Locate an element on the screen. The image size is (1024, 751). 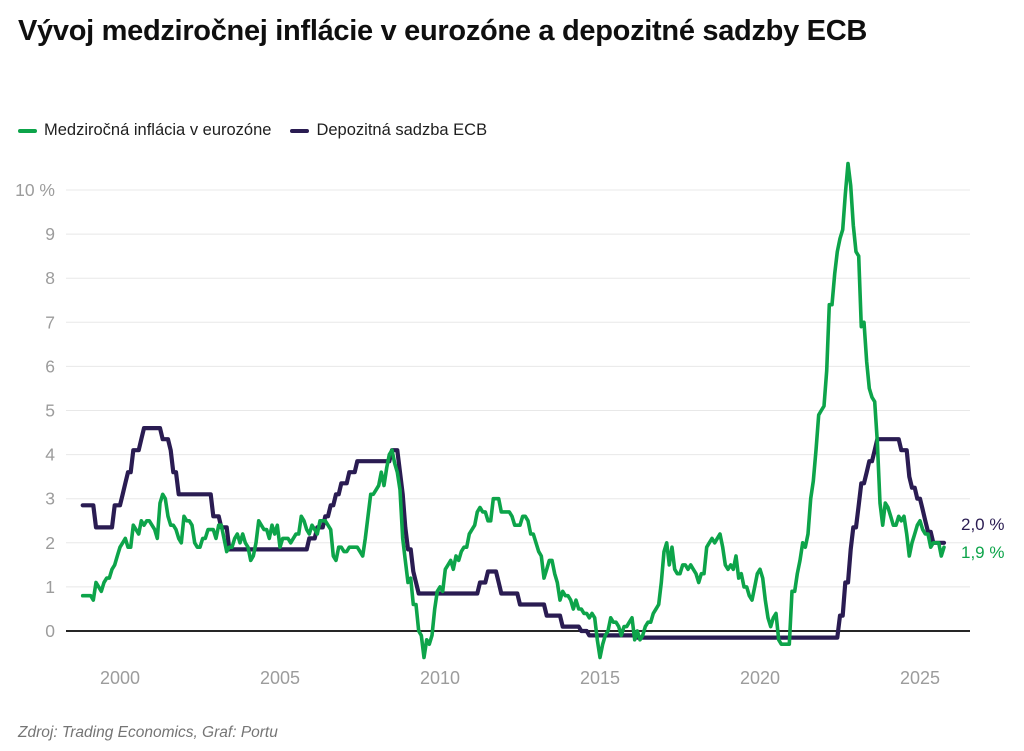
y-axis-label: 10 % is located at coordinates (35, 190).